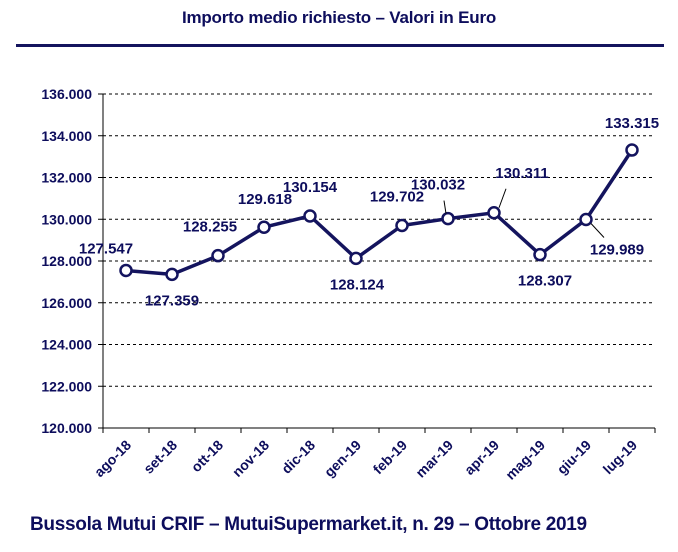 This screenshot has height=552, width=678. Describe the element at coordinates (632, 123) in the screenshot. I see `data-label: 133.315` at that location.